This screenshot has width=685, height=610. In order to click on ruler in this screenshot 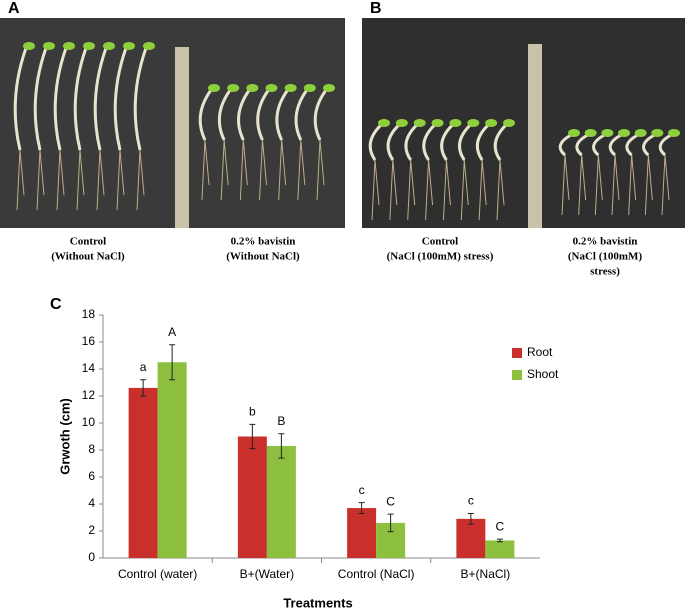, I will do `click(535, 136)`.